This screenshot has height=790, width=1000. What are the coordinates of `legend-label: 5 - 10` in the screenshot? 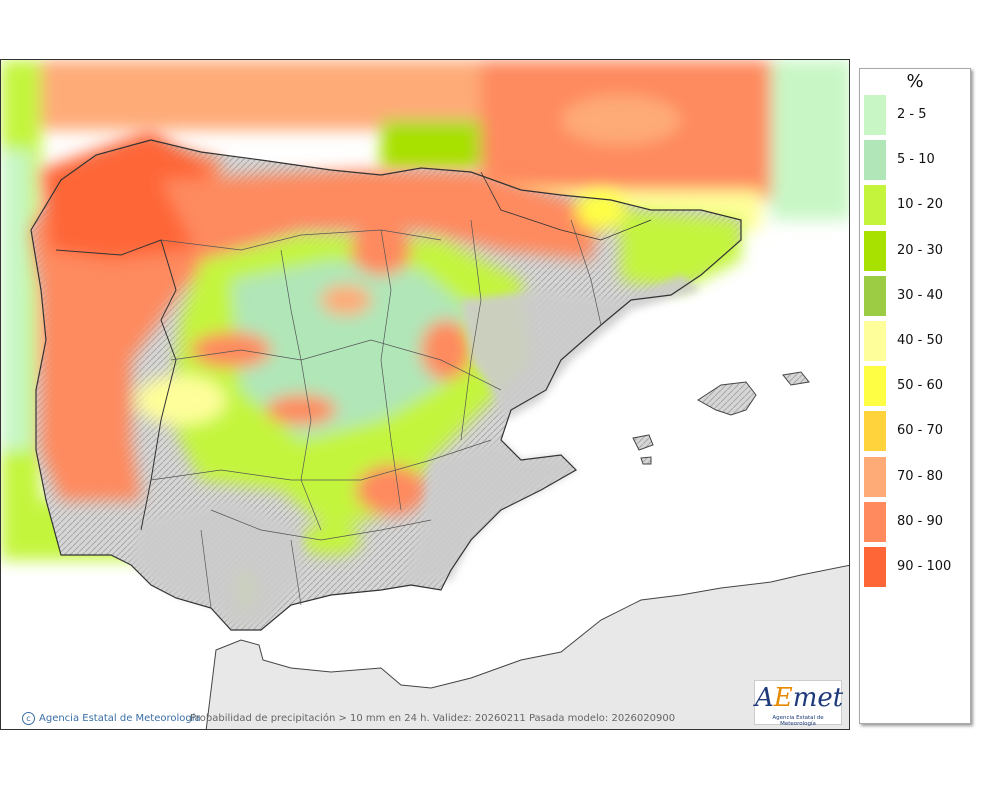 It's located at (916, 160).